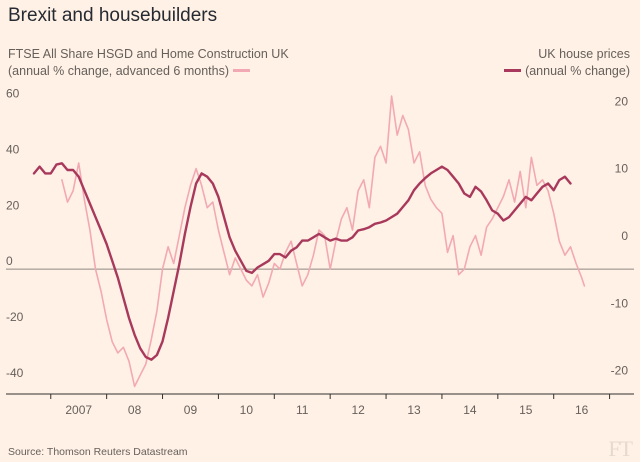 The height and width of the screenshot is (462, 640). Describe the element at coordinates (113, 15) in the screenshot. I see `chart-title: Brexit and housebuilders` at that location.